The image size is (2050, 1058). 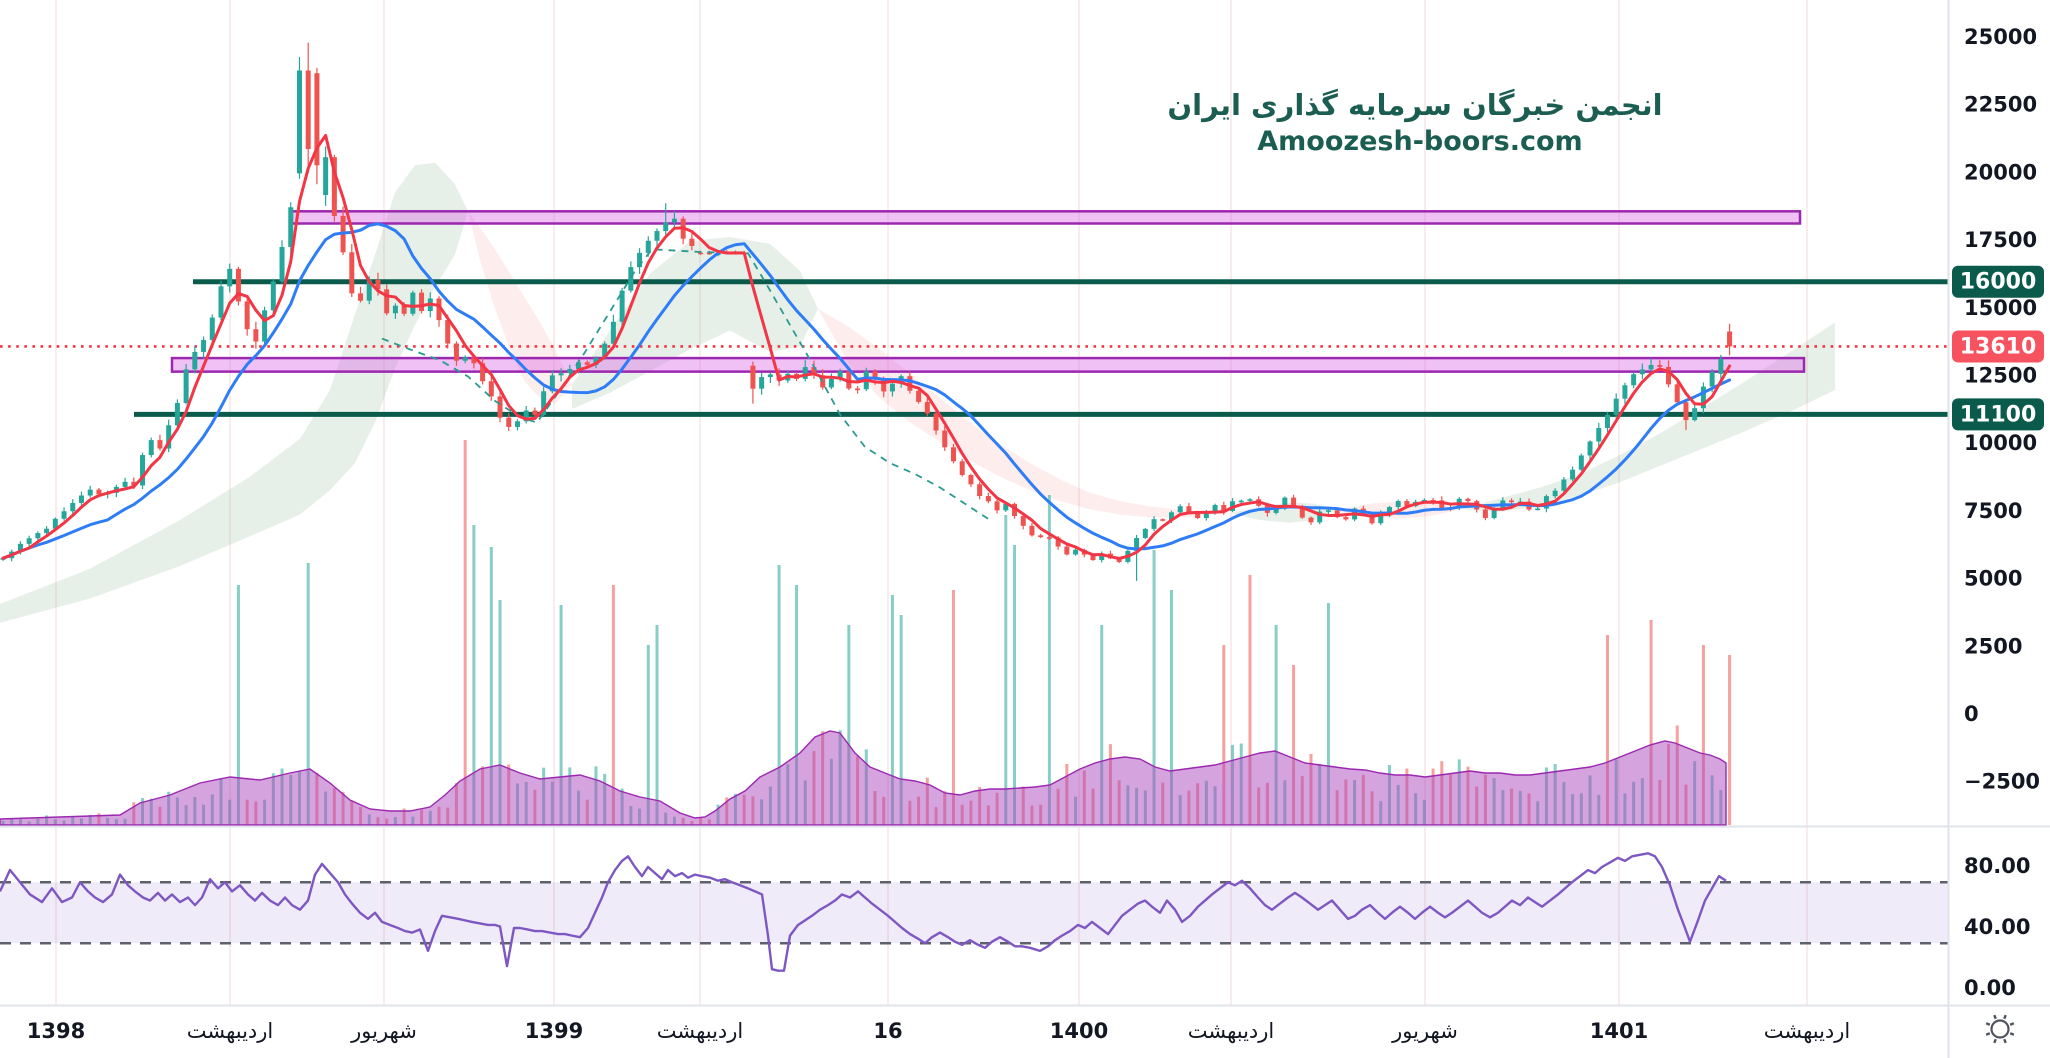 I want to click on time-tick-label: 16, so click(x=887, y=1031).